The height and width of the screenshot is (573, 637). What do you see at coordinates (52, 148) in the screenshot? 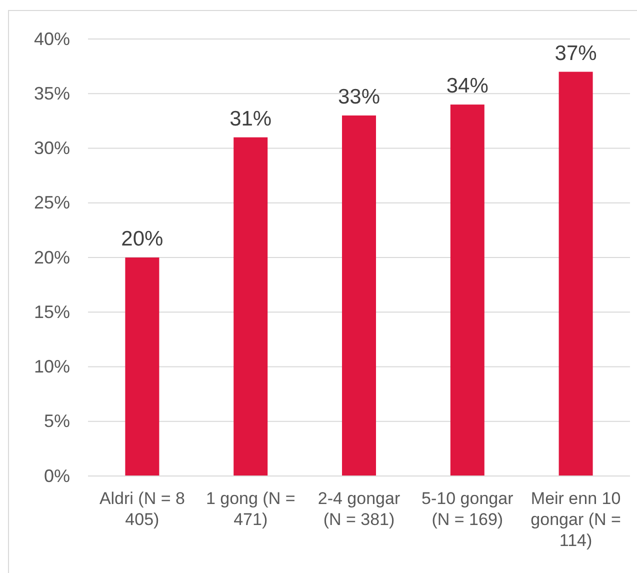
I see `y-tick-label: 30%` at bounding box center [52, 148].